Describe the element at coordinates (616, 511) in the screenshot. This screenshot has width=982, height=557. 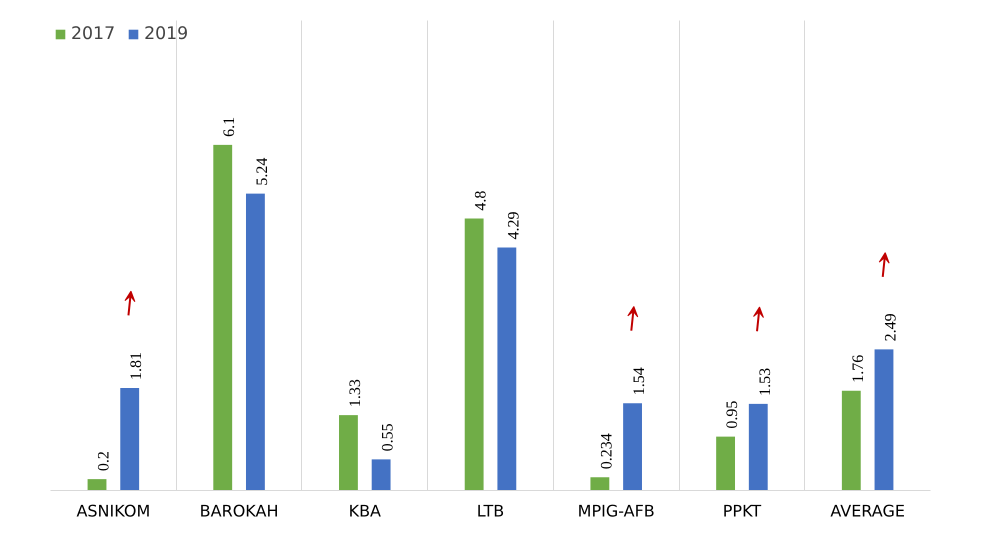
I see `x-tick-label: MPIG-AFB` at that location.